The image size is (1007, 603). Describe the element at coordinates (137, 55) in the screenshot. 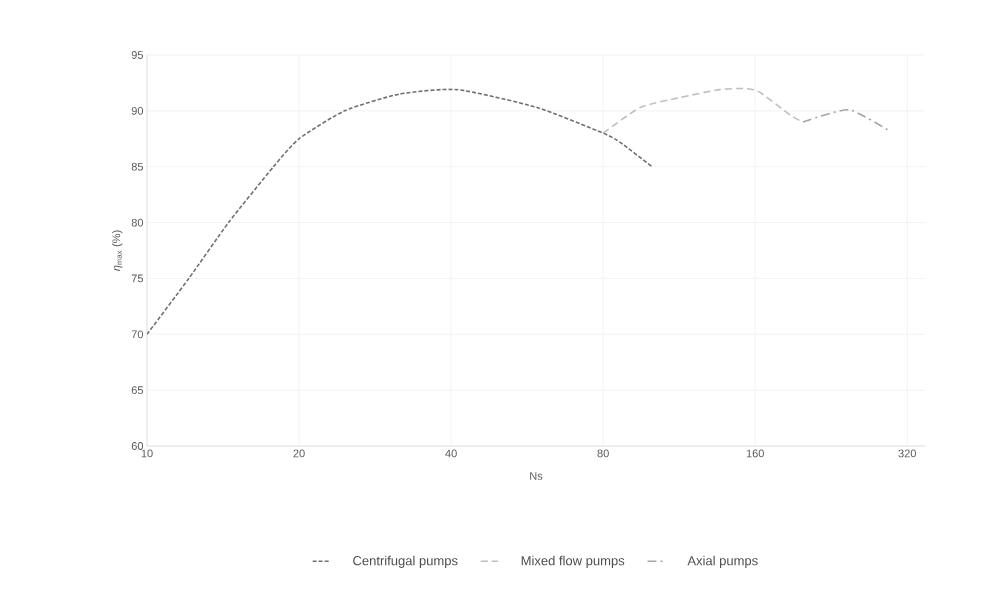

I see `y-tick-label: 95` at that location.